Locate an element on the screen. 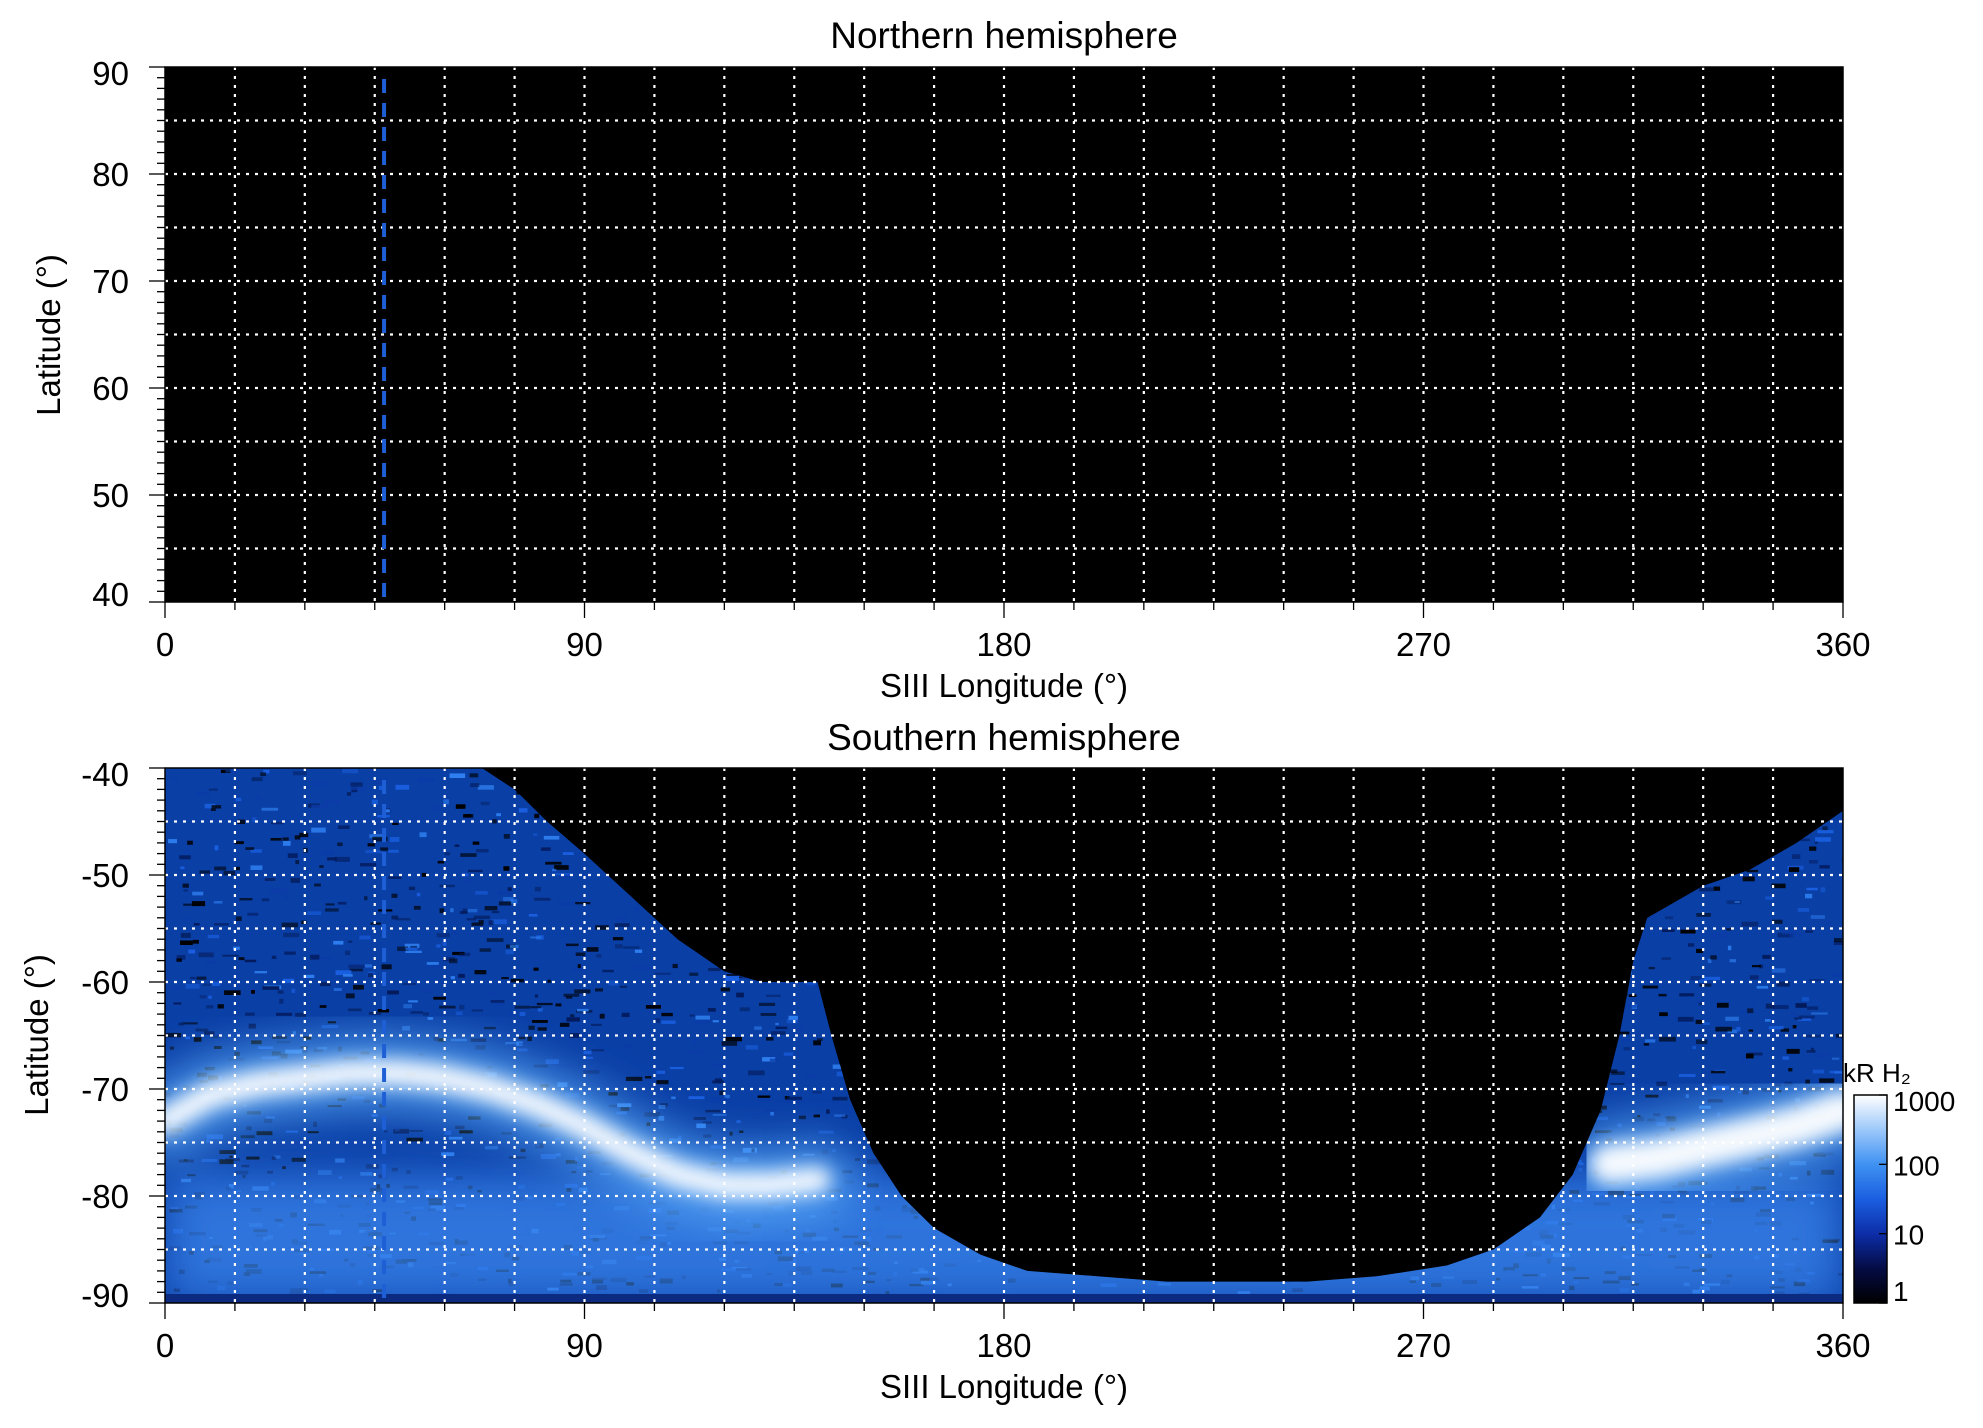 This screenshot has height=1428, width=1983. y-tick-label: -80 is located at coordinates (105, 1196).